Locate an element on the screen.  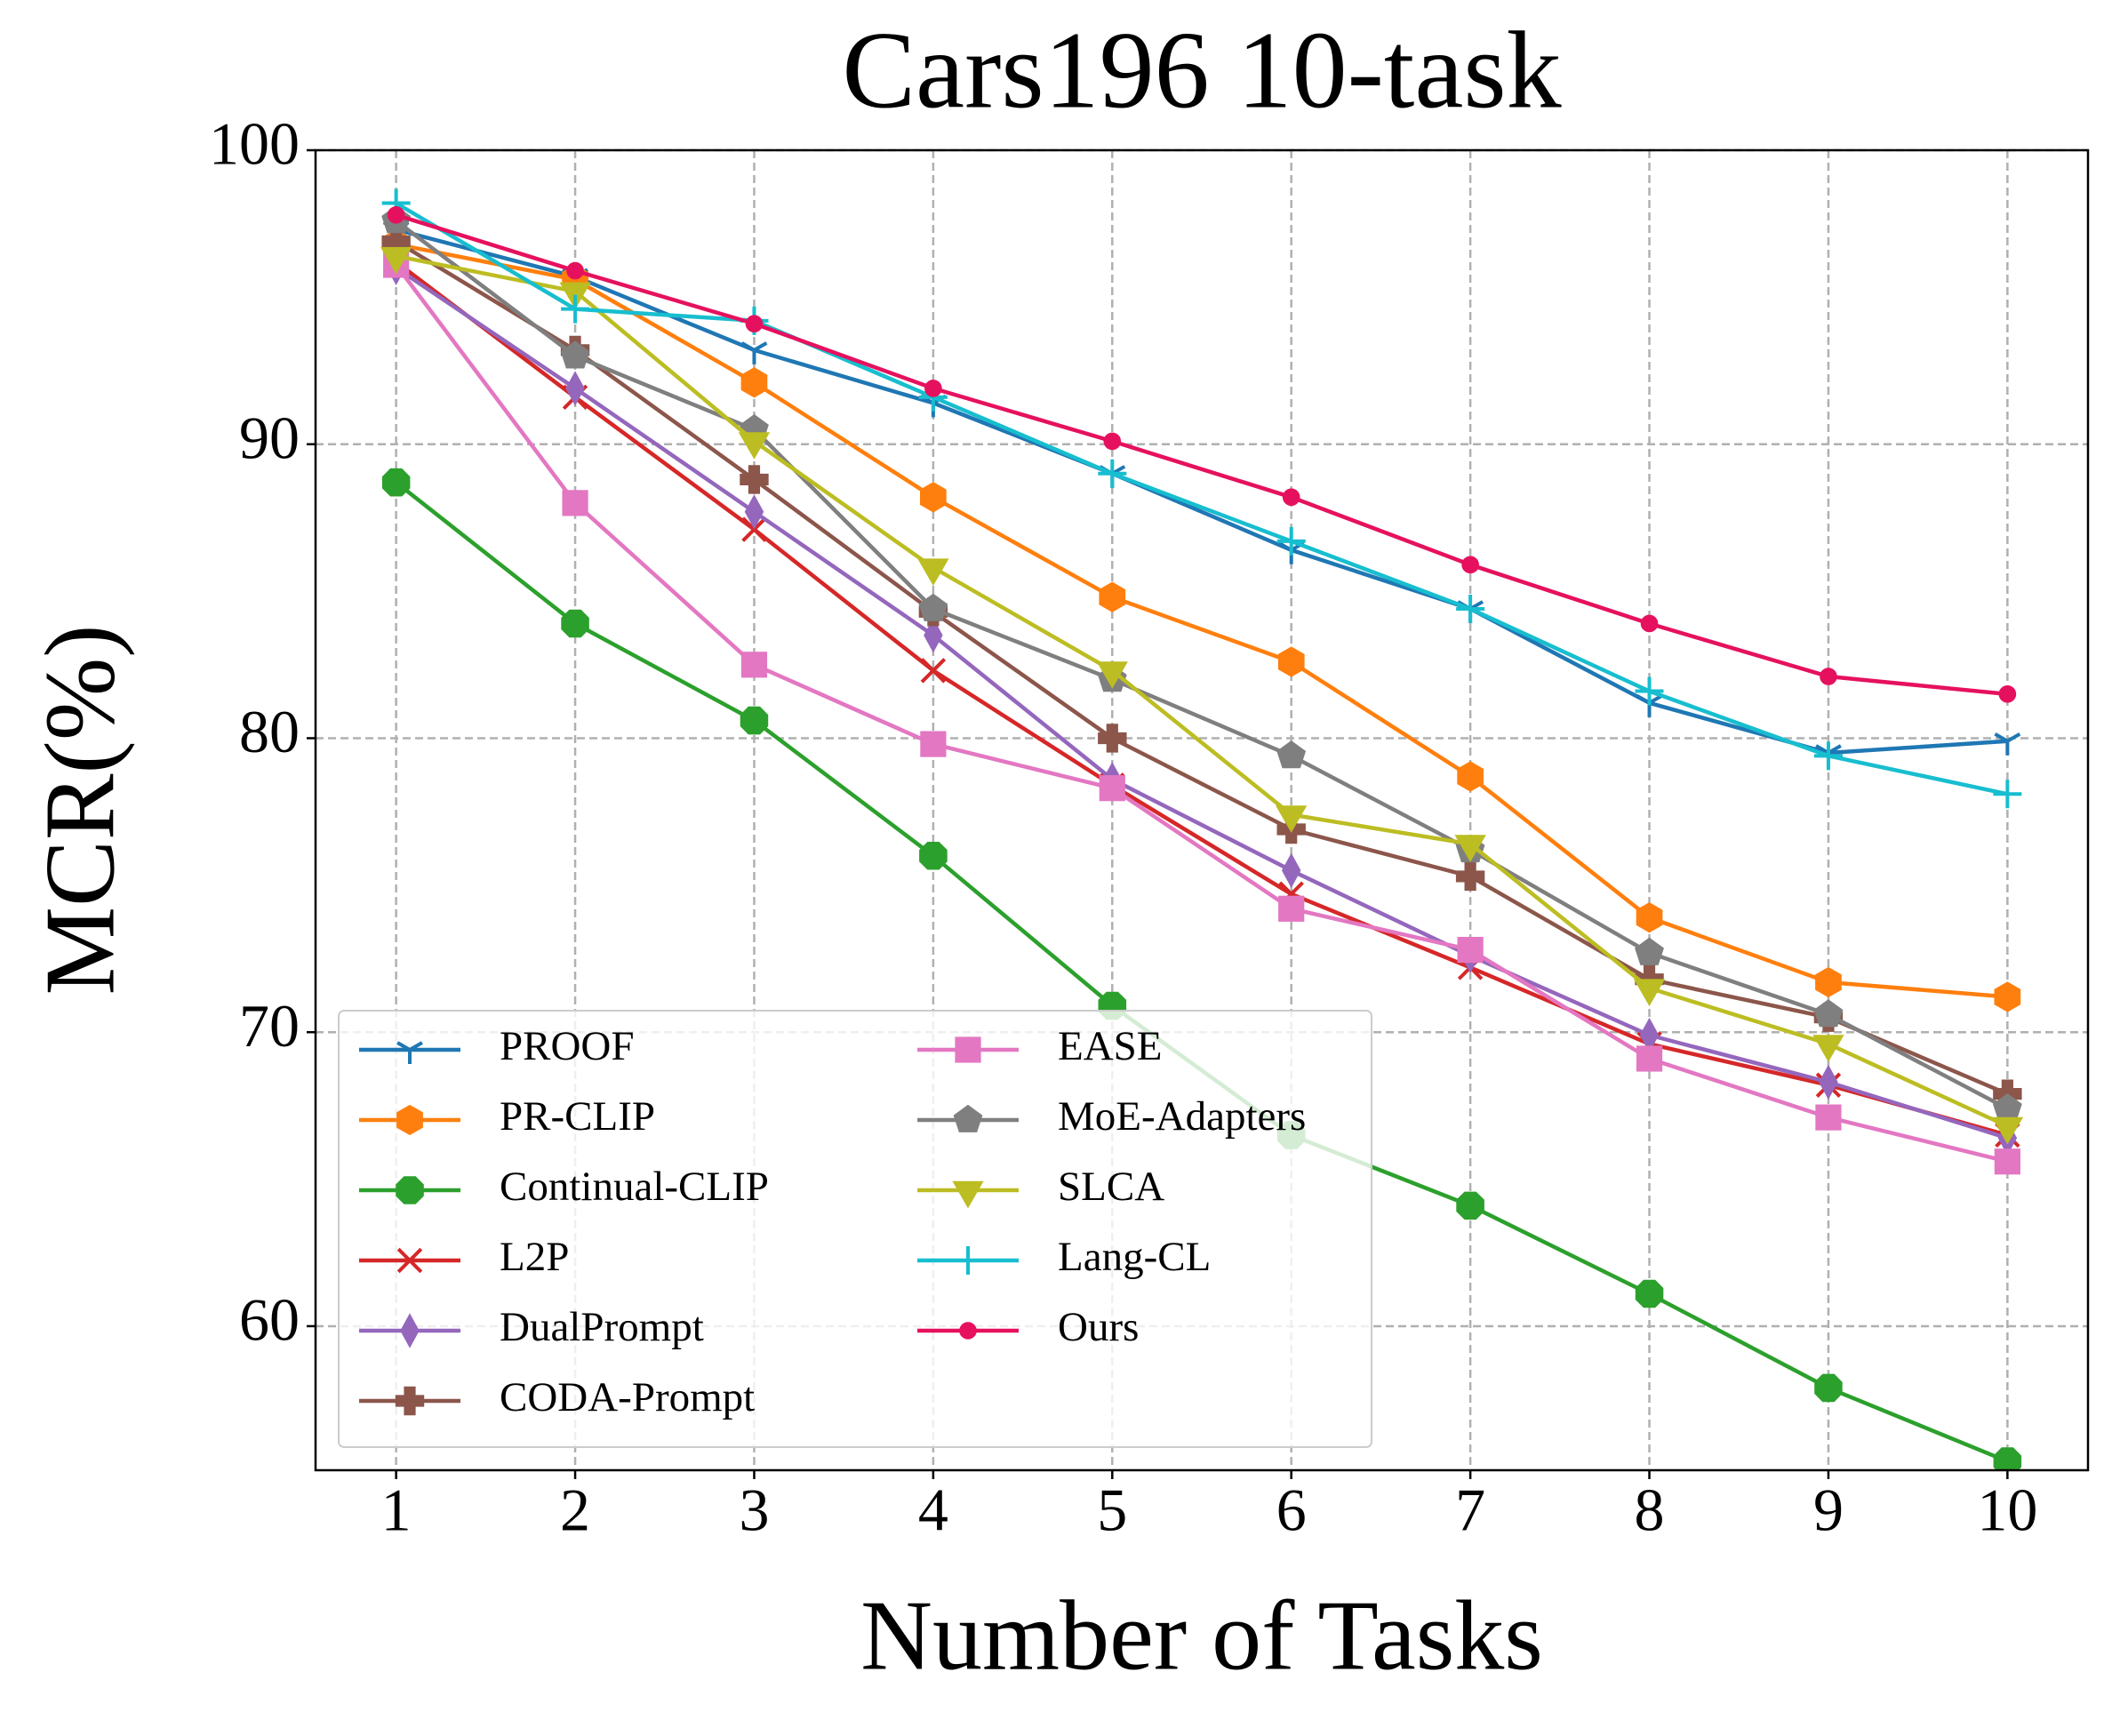
legend-item: Ours is located at coordinates (1028, 1327).